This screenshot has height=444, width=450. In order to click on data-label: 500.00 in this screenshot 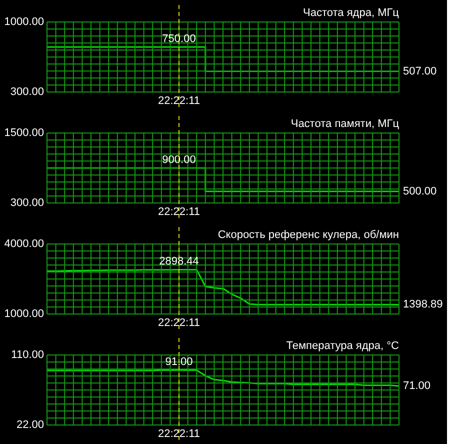, I will do `click(420, 191)`.